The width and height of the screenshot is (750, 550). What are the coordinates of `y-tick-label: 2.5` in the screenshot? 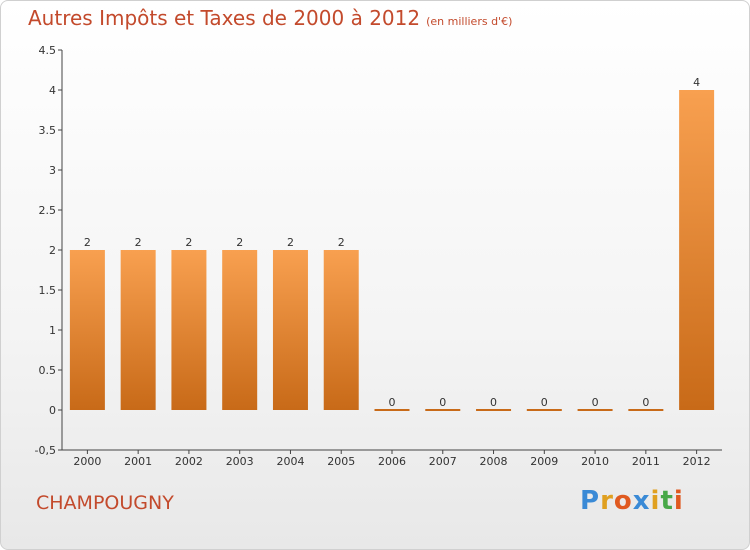 It's located at (48, 210).